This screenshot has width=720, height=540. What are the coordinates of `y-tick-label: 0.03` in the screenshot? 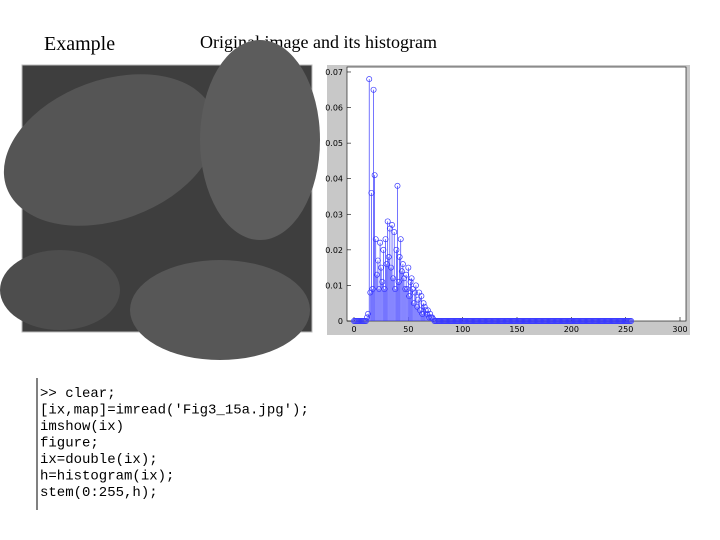 It's located at (334, 214).